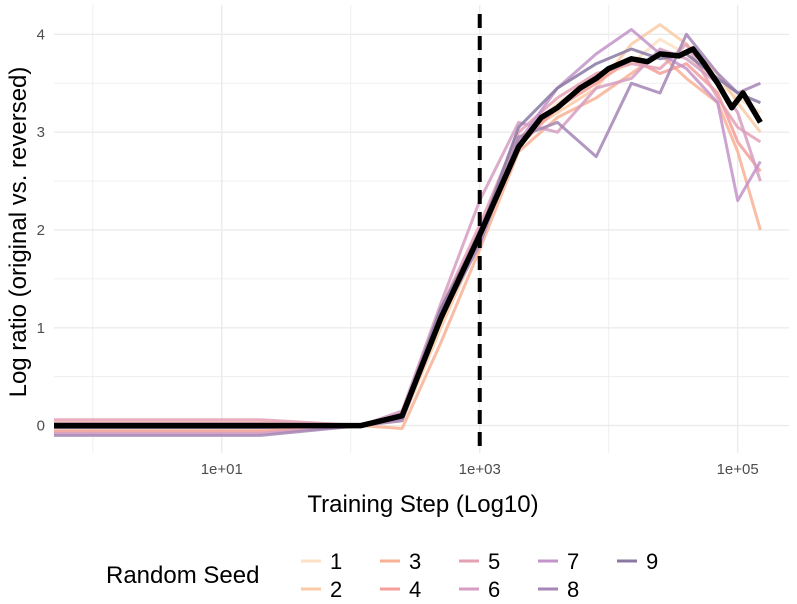 The image size is (797, 604). What do you see at coordinates (415, 589) in the screenshot?
I see `legend-label-seed-4: 4` at bounding box center [415, 589].